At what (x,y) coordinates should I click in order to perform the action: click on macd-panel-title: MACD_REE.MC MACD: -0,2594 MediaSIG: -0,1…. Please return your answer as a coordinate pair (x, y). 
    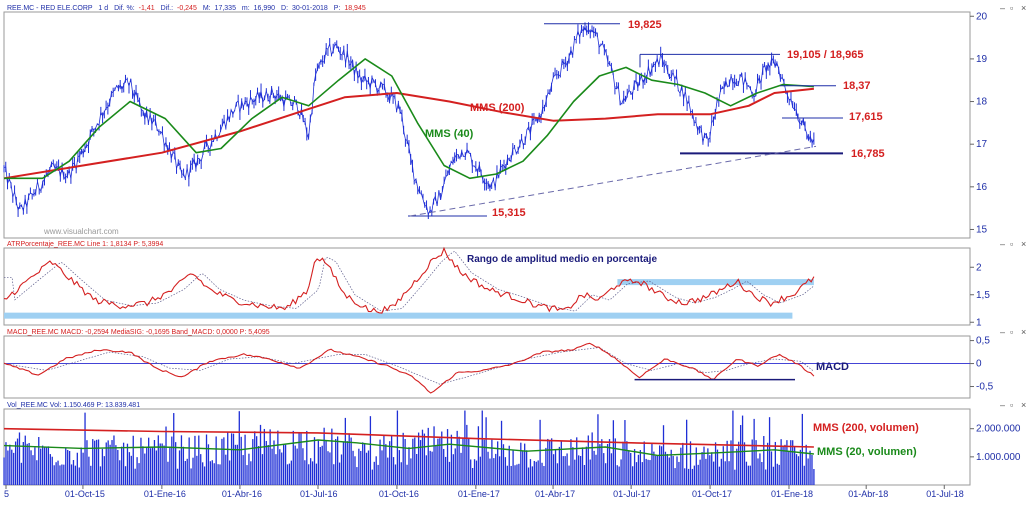
    Looking at the image, I should click on (138, 332).